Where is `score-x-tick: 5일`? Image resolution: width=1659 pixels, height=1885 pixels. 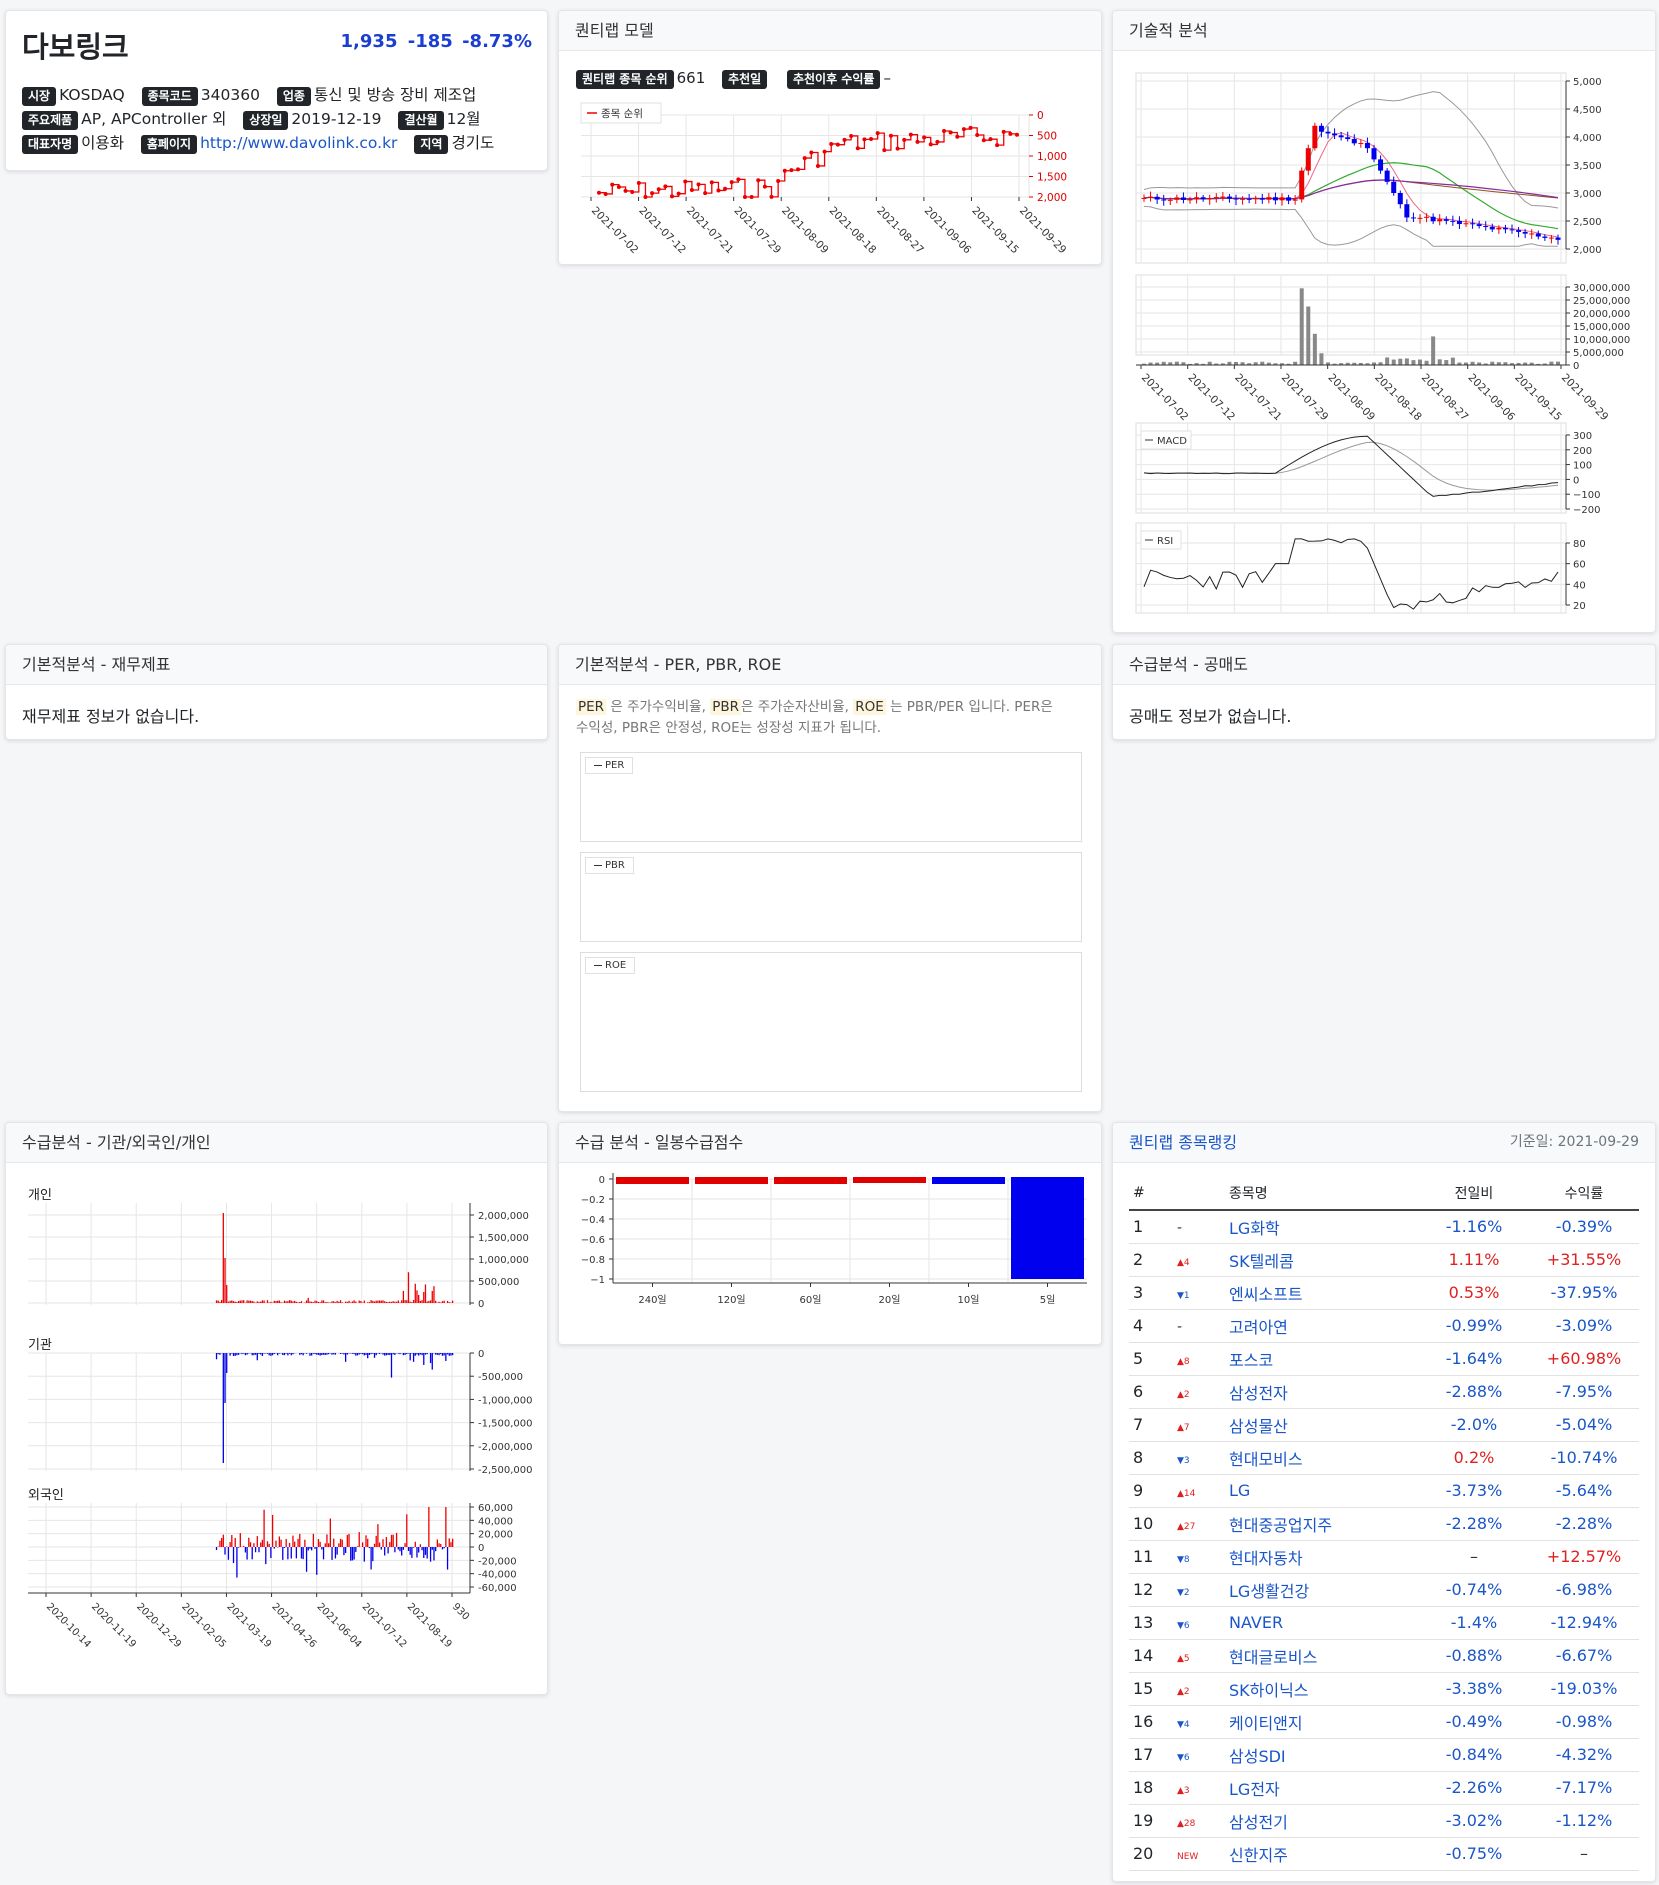 score-x-tick: 5일 is located at coordinates (1048, 1300).